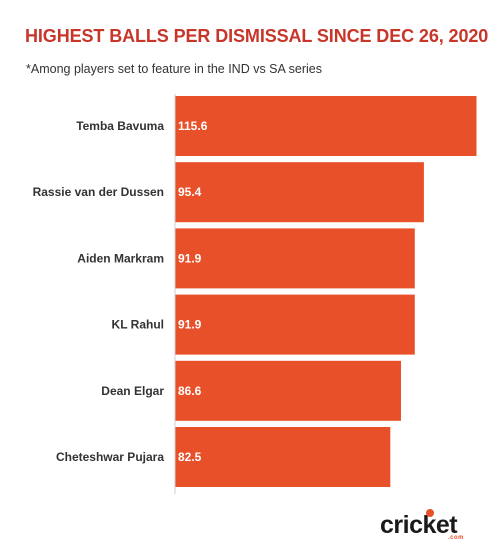  I want to click on value-label: 86.6, so click(190, 391).